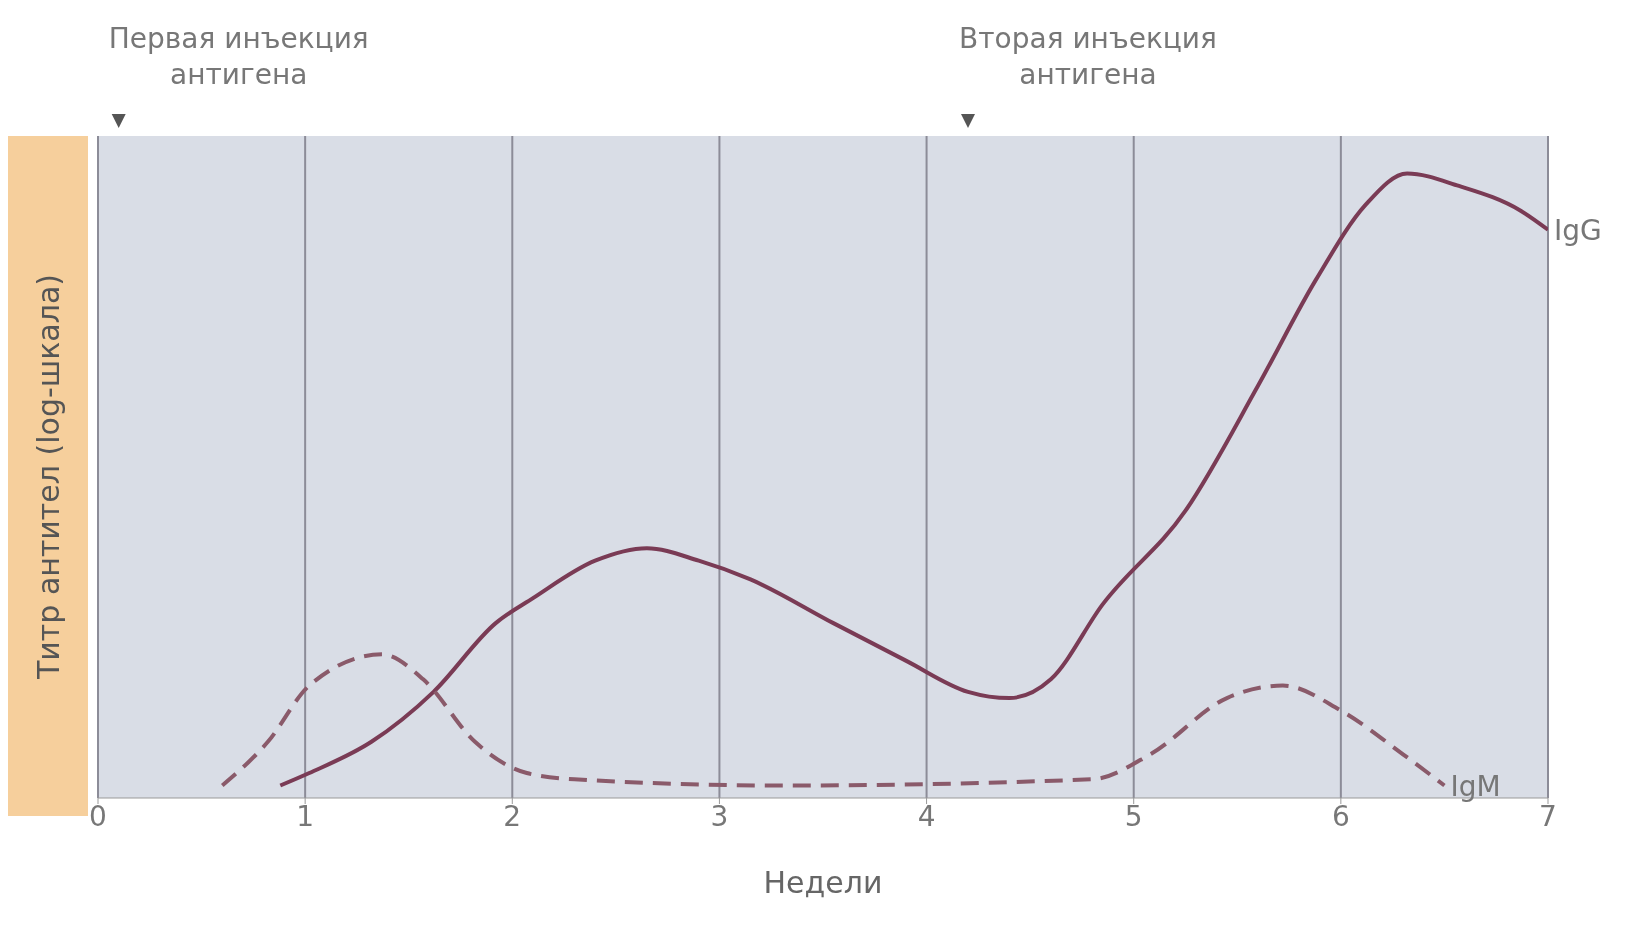 This screenshot has width=1643, height=937. I want to click on text: Первая инъекция антигена, so click(238, 56).